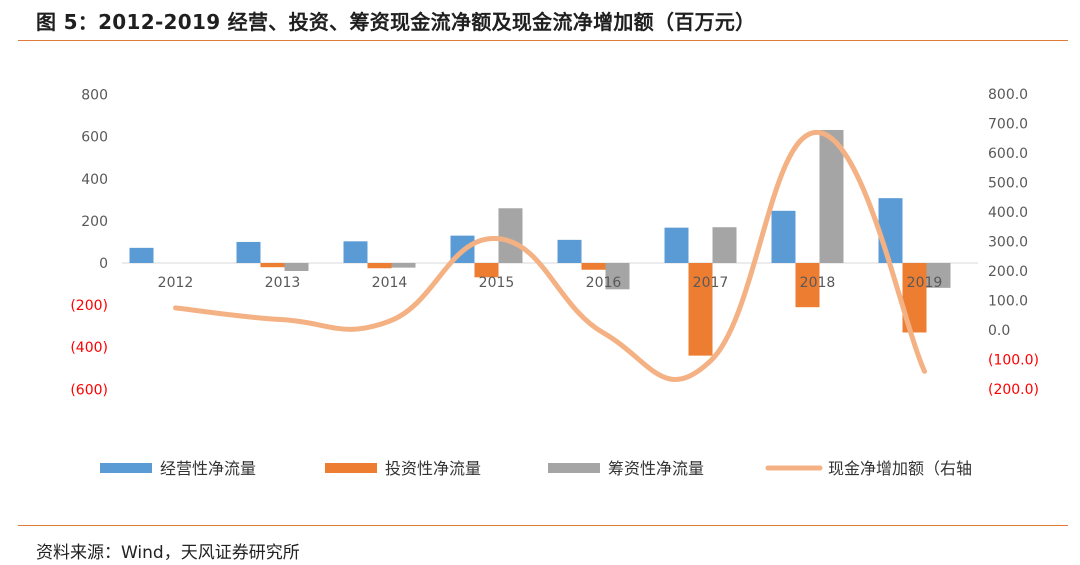 This screenshot has height=565, width=1080. What do you see at coordinates (89, 348) in the screenshot?
I see `left-axis-tick-label: (400)` at bounding box center [89, 348].